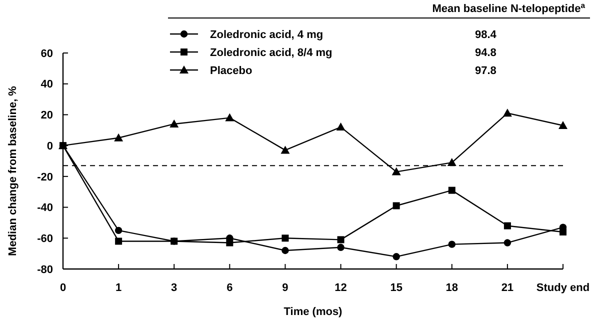  I want to click on annotation: 94.8, so click(485, 52).